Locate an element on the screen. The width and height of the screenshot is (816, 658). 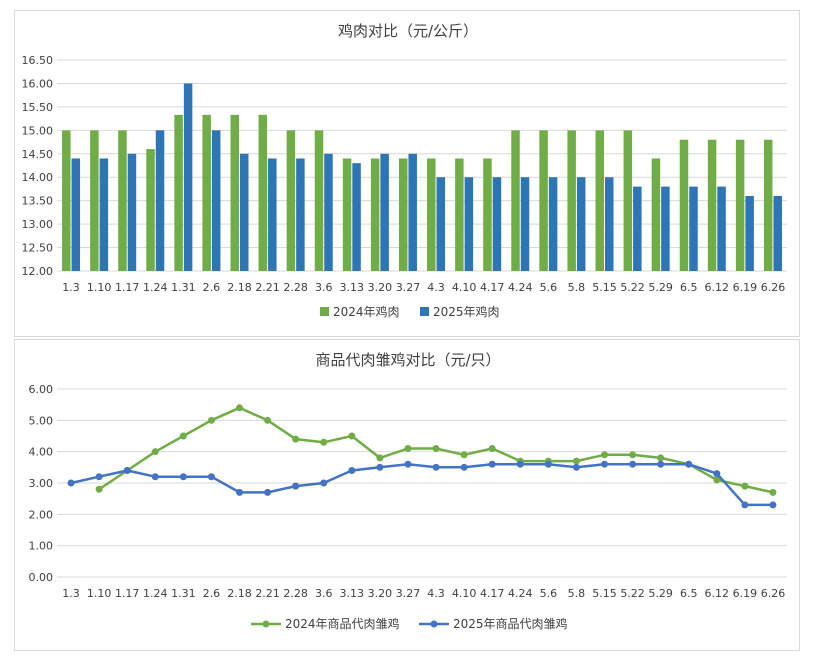
x-tick-label: 2.6 is located at coordinates (212, 287).